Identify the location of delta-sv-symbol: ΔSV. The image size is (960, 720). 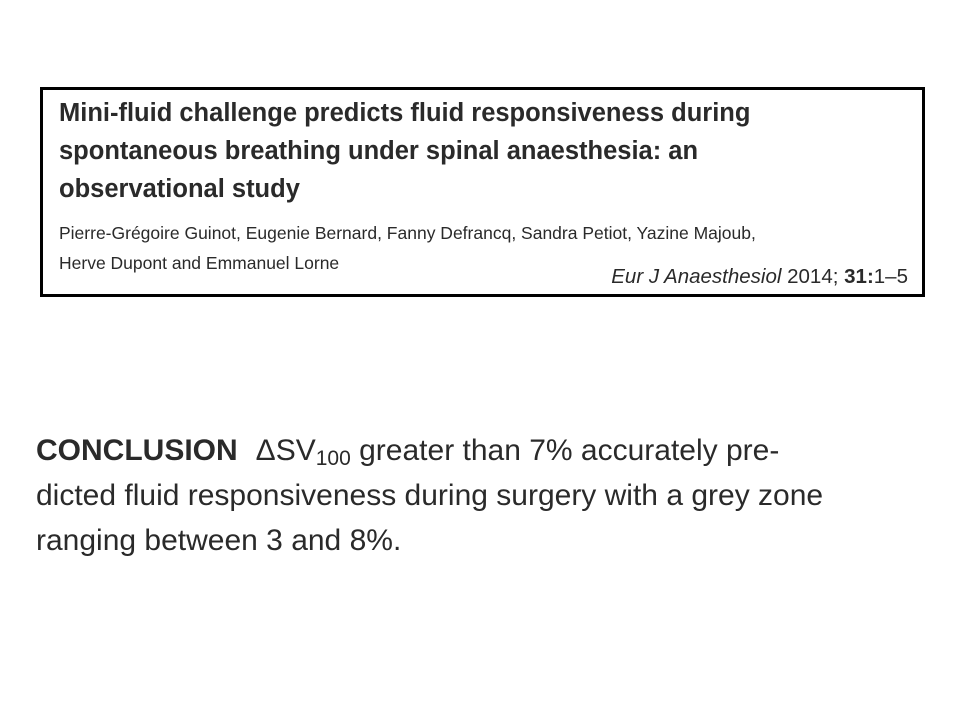
(285, 450).